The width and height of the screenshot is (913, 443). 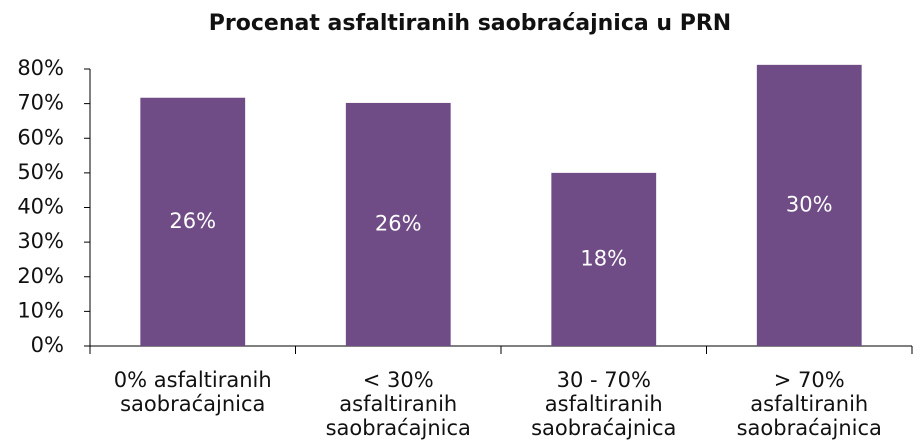 I want to click on y-tick-label: 50%, so click(x=40, y=172).